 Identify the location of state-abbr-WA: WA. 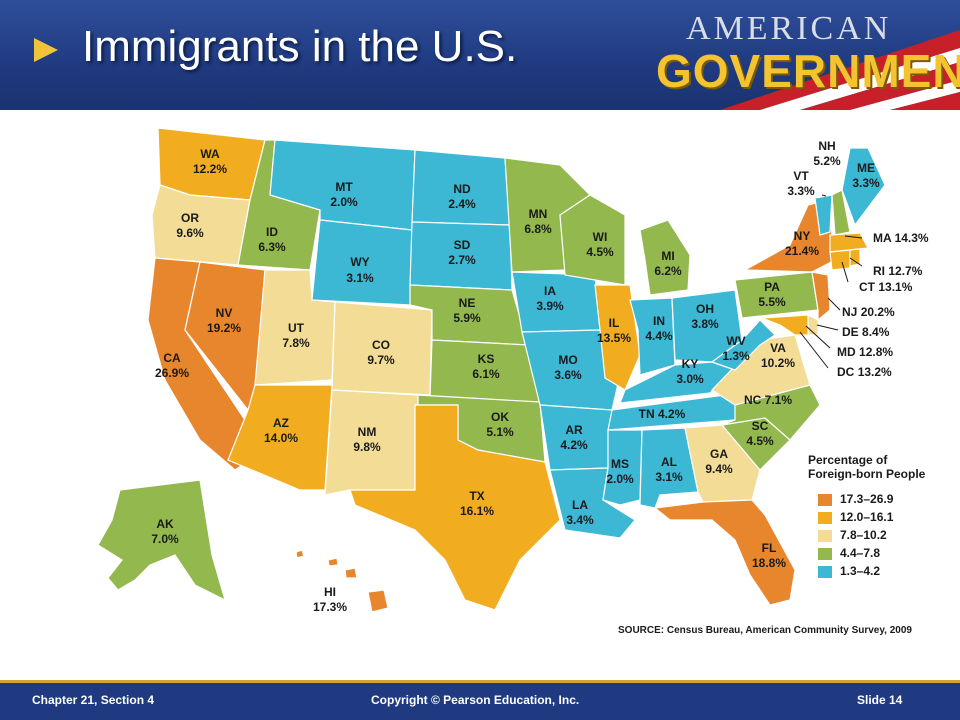
(210, 154).